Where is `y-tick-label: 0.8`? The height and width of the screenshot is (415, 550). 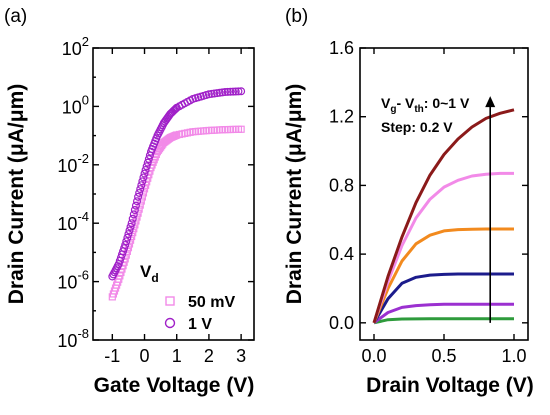 y-tick-label: 0.8 is located at coordinates (341, 185).